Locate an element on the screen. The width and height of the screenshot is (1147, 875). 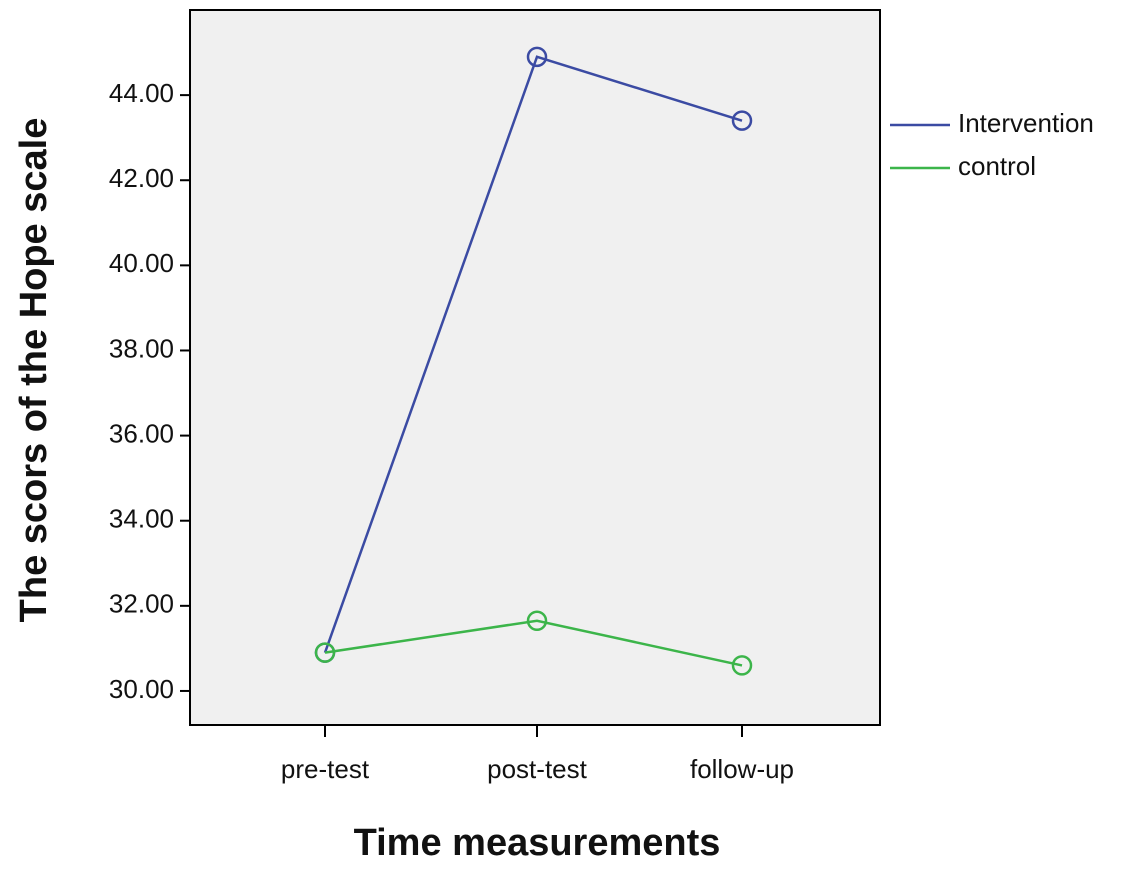
y-tick-label: 36.00 is located at coordinates (141, 433).